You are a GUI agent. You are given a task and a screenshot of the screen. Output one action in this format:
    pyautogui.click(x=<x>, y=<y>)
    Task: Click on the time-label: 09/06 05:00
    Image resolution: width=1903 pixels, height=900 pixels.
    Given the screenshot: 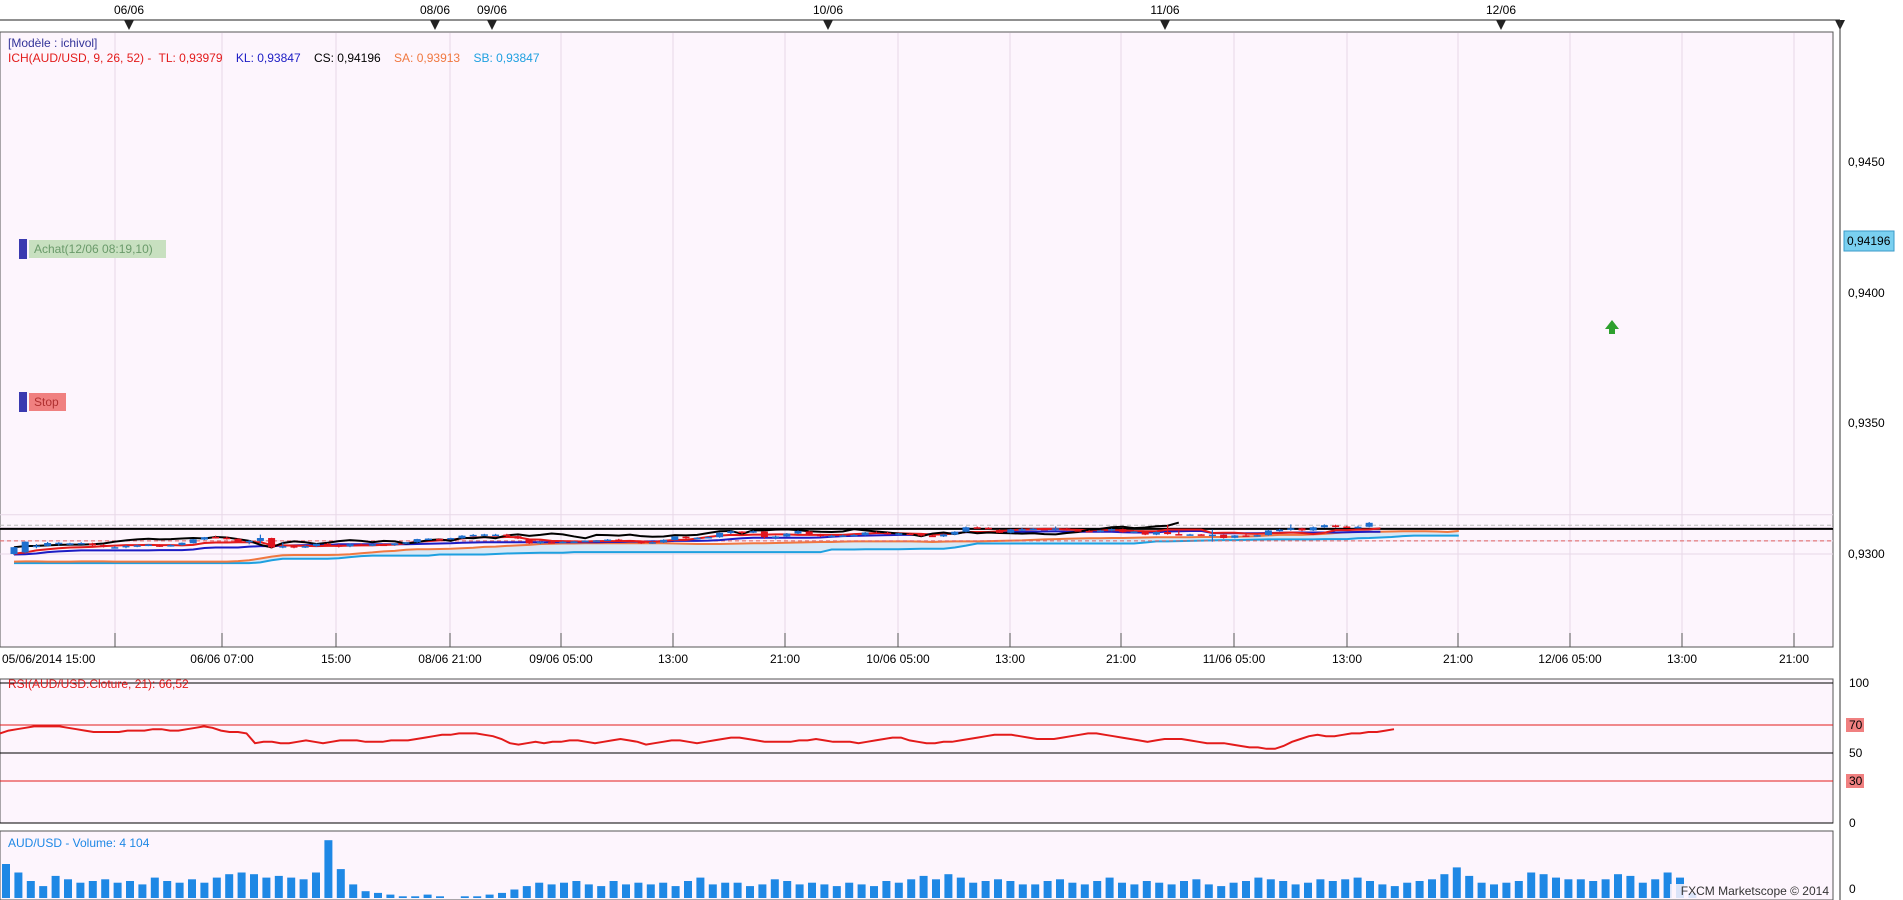 What is the action you would take?
    pyautogui.click(x=561, y=659)
    